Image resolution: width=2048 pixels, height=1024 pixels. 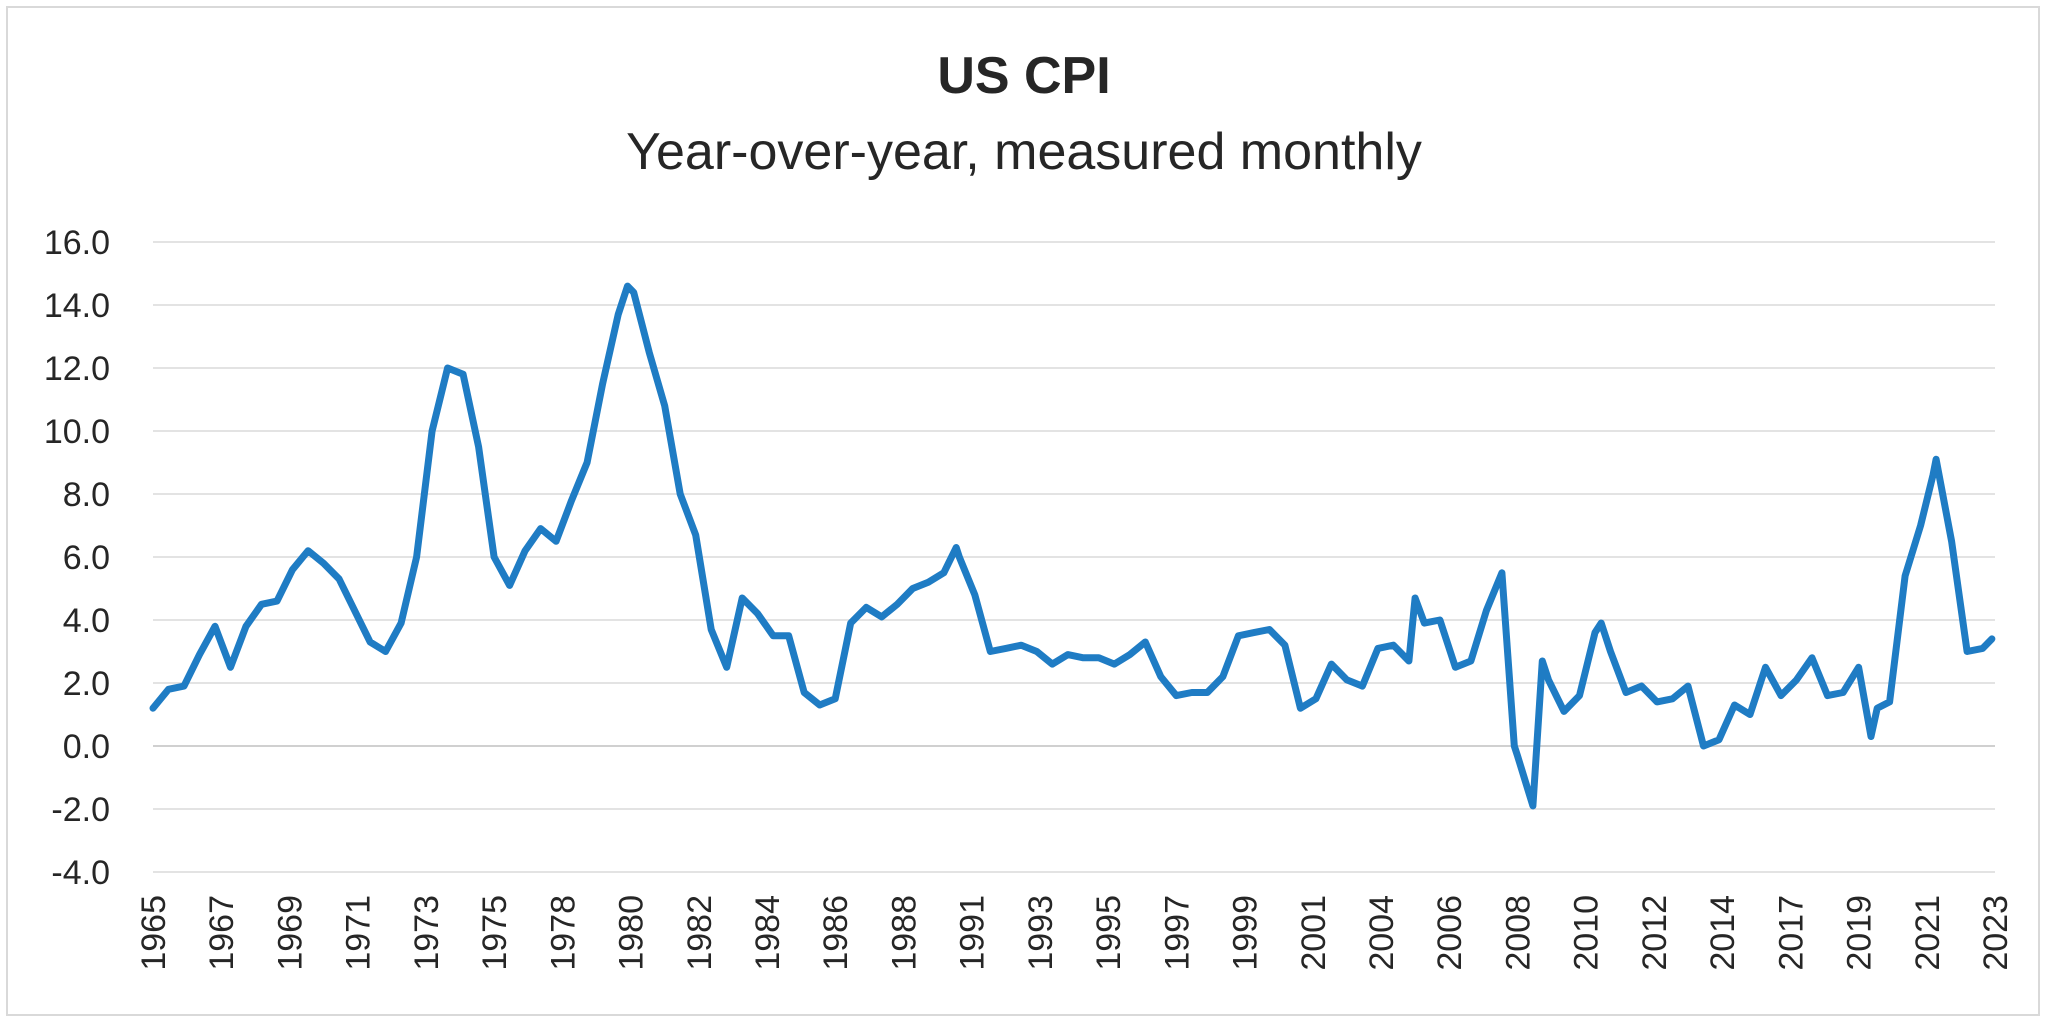 What do you see at coordinates (427, 933) in the screenshot?
I see `x-tick-label: 1973` at bounding box center [427, 933].